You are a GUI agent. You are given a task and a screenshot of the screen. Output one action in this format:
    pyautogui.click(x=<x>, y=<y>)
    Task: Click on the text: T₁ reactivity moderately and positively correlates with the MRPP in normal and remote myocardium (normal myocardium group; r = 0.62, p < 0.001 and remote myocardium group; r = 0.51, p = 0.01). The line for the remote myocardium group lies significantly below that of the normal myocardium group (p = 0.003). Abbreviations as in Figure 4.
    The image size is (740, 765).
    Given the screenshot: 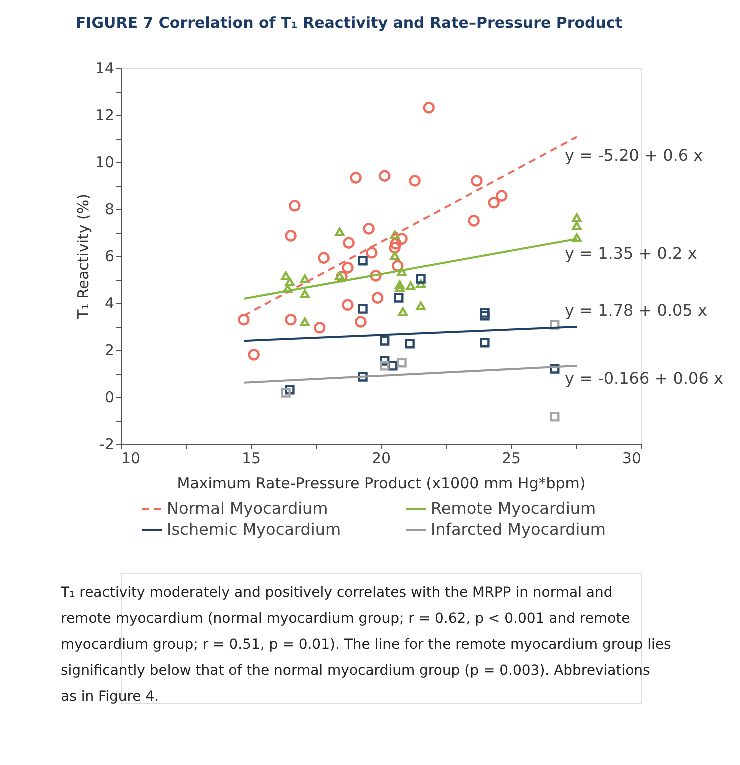 What is the action you would take?
    pyautogui.click(x=366, y=645)
    